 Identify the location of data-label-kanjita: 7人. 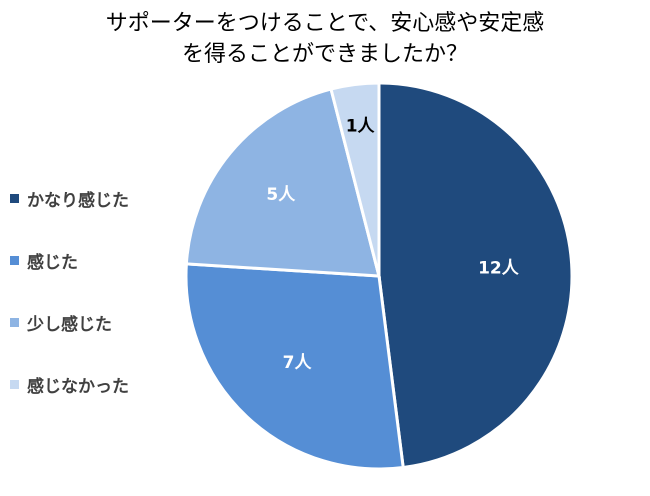
(298, 363).